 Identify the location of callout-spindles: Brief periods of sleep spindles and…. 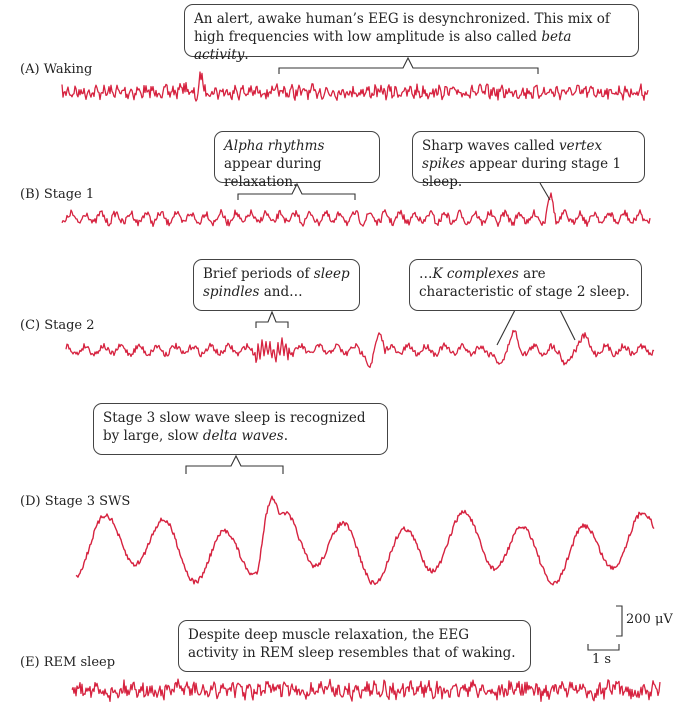
(276, 285).